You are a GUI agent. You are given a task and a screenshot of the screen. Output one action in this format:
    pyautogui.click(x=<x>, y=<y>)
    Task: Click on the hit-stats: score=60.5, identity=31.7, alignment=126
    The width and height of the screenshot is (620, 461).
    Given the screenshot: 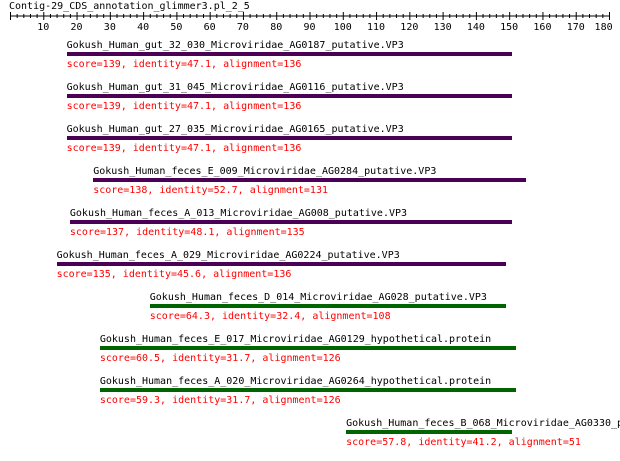 What is the action you would take?
    pyautogui.click(x=220, y=358)
    